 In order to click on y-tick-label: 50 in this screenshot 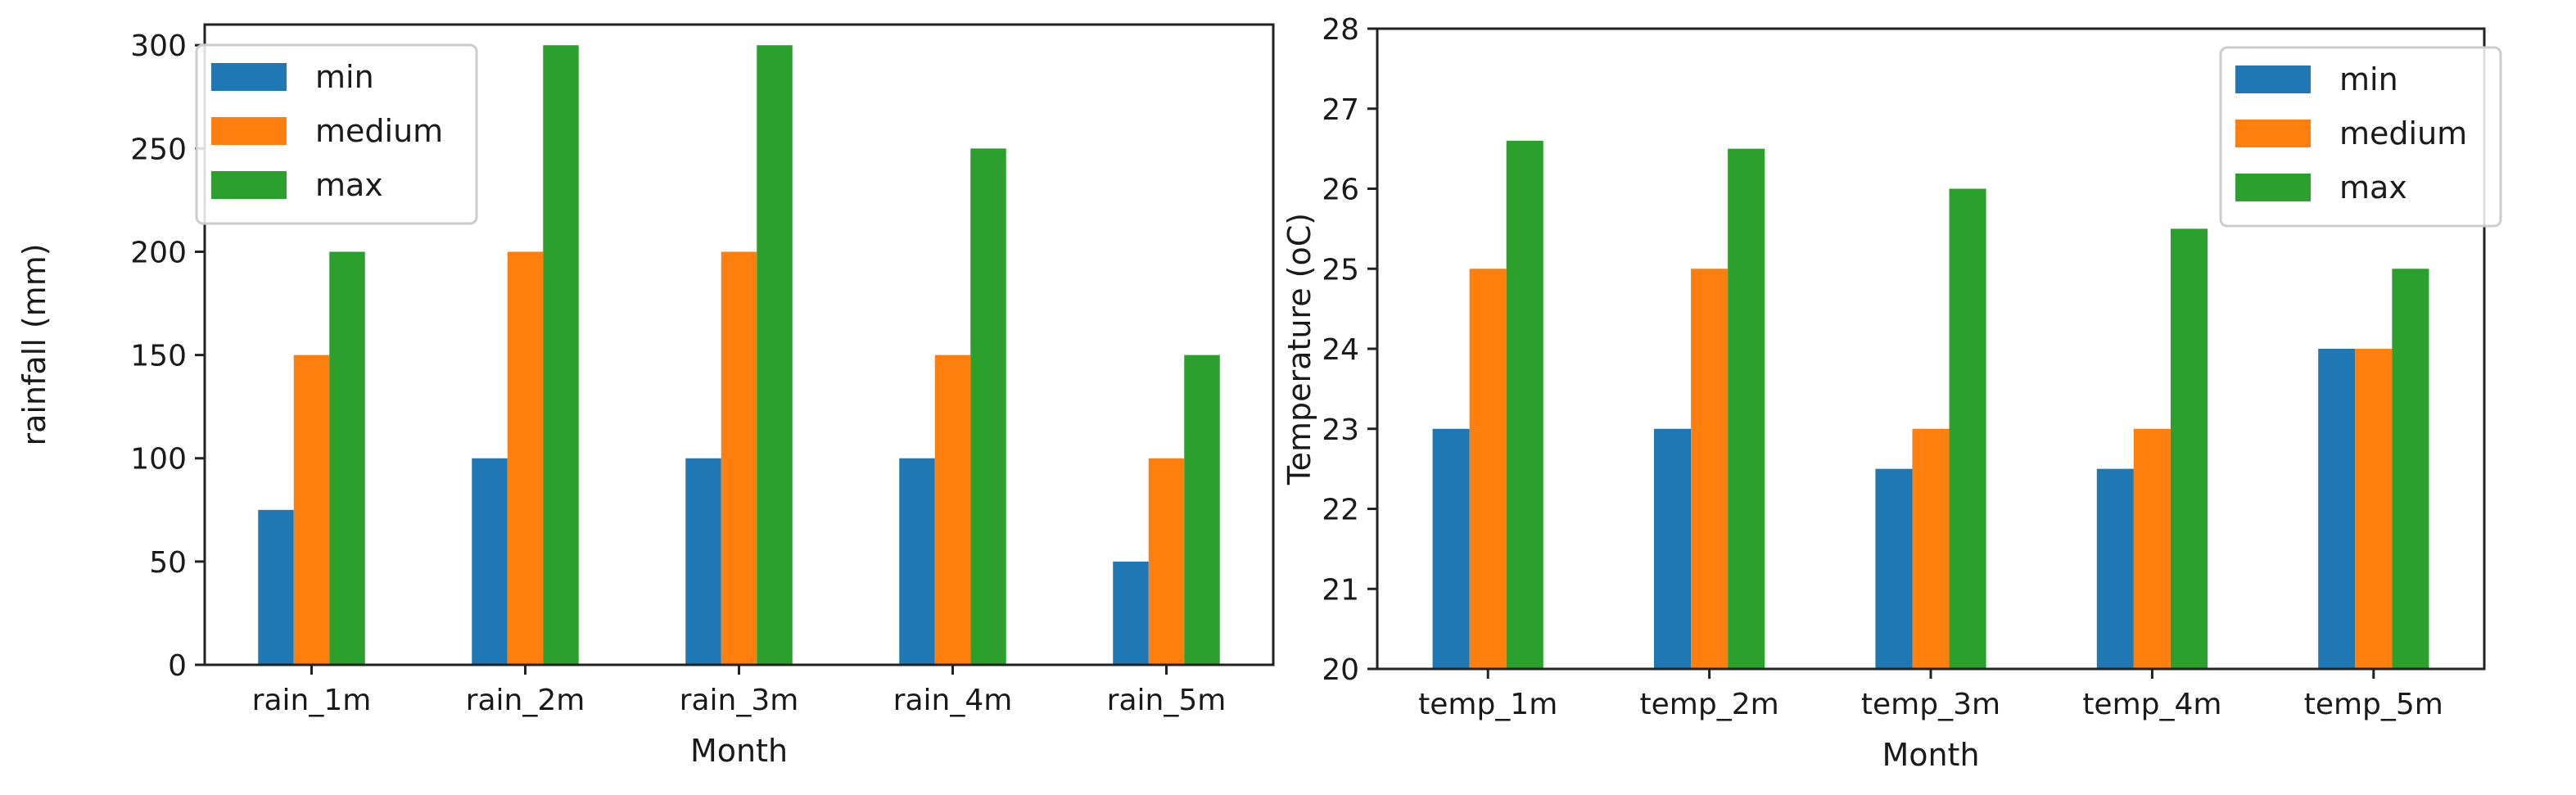, I will do `click(168, 563)`.